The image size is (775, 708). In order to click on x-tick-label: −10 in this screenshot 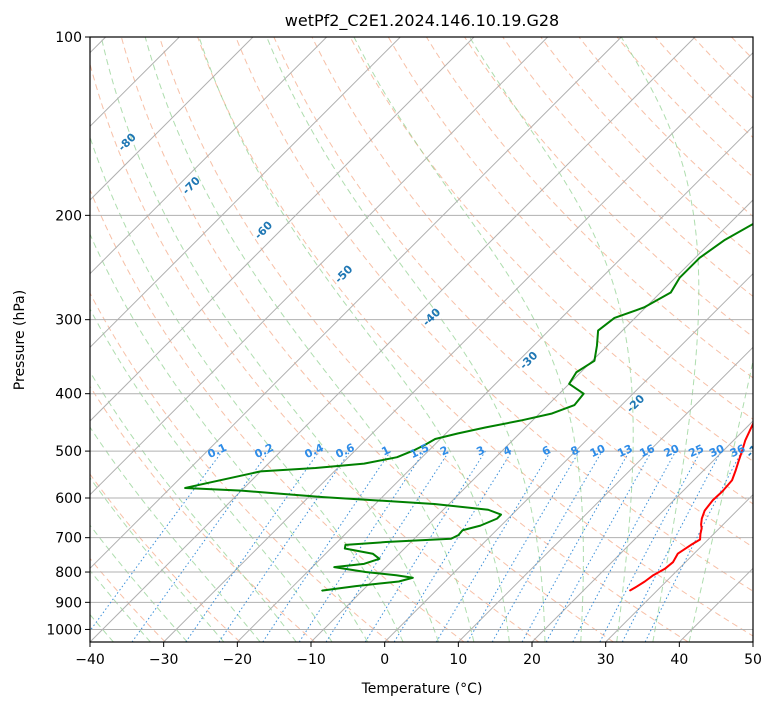, I will do `click(311, 660)`.